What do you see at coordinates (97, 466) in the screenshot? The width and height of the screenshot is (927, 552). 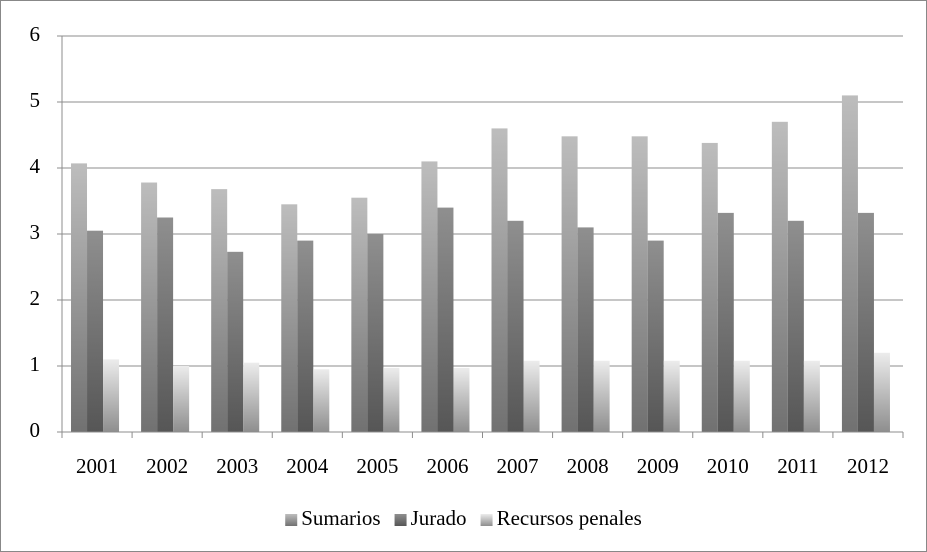 I see `x-tick-label: 2001` at bounding box center [97, 466].